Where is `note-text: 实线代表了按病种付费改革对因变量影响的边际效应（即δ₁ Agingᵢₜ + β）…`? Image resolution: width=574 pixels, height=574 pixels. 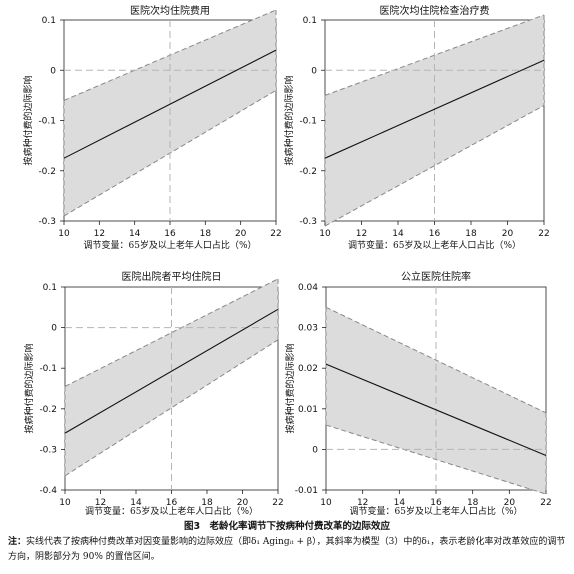
note-text: 实线代表了按病种付费改革对因变量影响的边际效应（即δ₁ Agingᵢₜ + β）… is located at coordinates (287, 549).